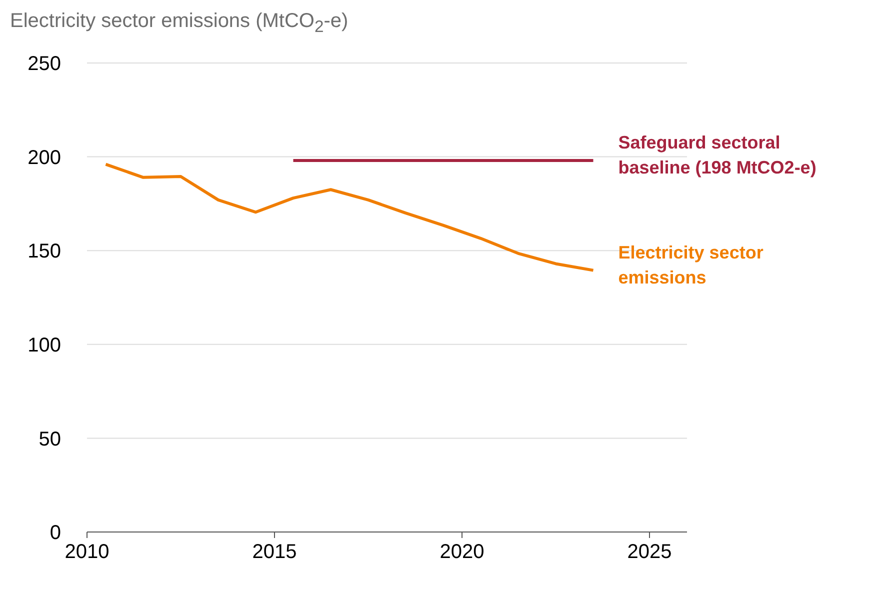  What do you see at coordinates (649, 552) in the screenshot?
I see `x-tick-label: 2025` at bounding box center [649, 552].